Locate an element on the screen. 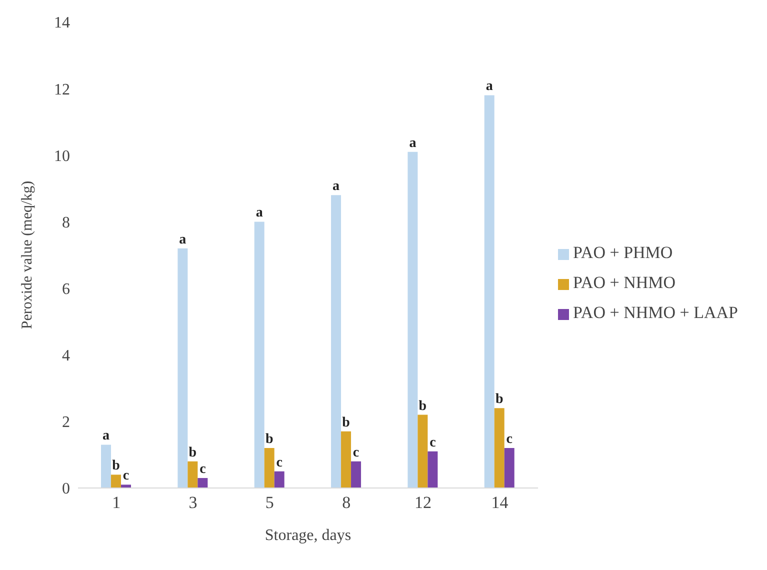 This screenshot has width=767, height=570. y-tick-label: 2 is located at coordinates (66, 423).